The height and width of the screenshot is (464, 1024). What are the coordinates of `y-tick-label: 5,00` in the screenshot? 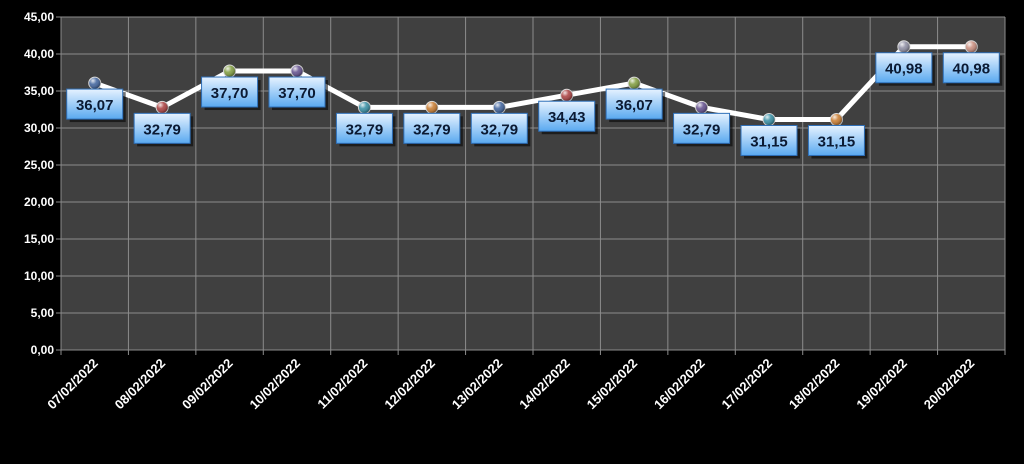 It's located at (43, 313).